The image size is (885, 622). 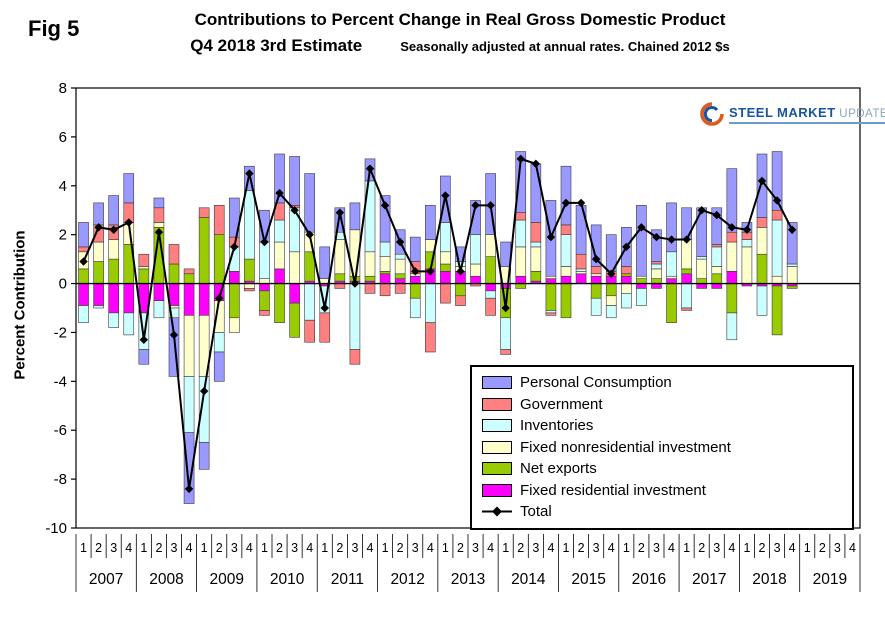 What do you see at coordinates (662, 469) in the screenshot?
I see `legend-item: Net exports` at bounding box center [662, 469].